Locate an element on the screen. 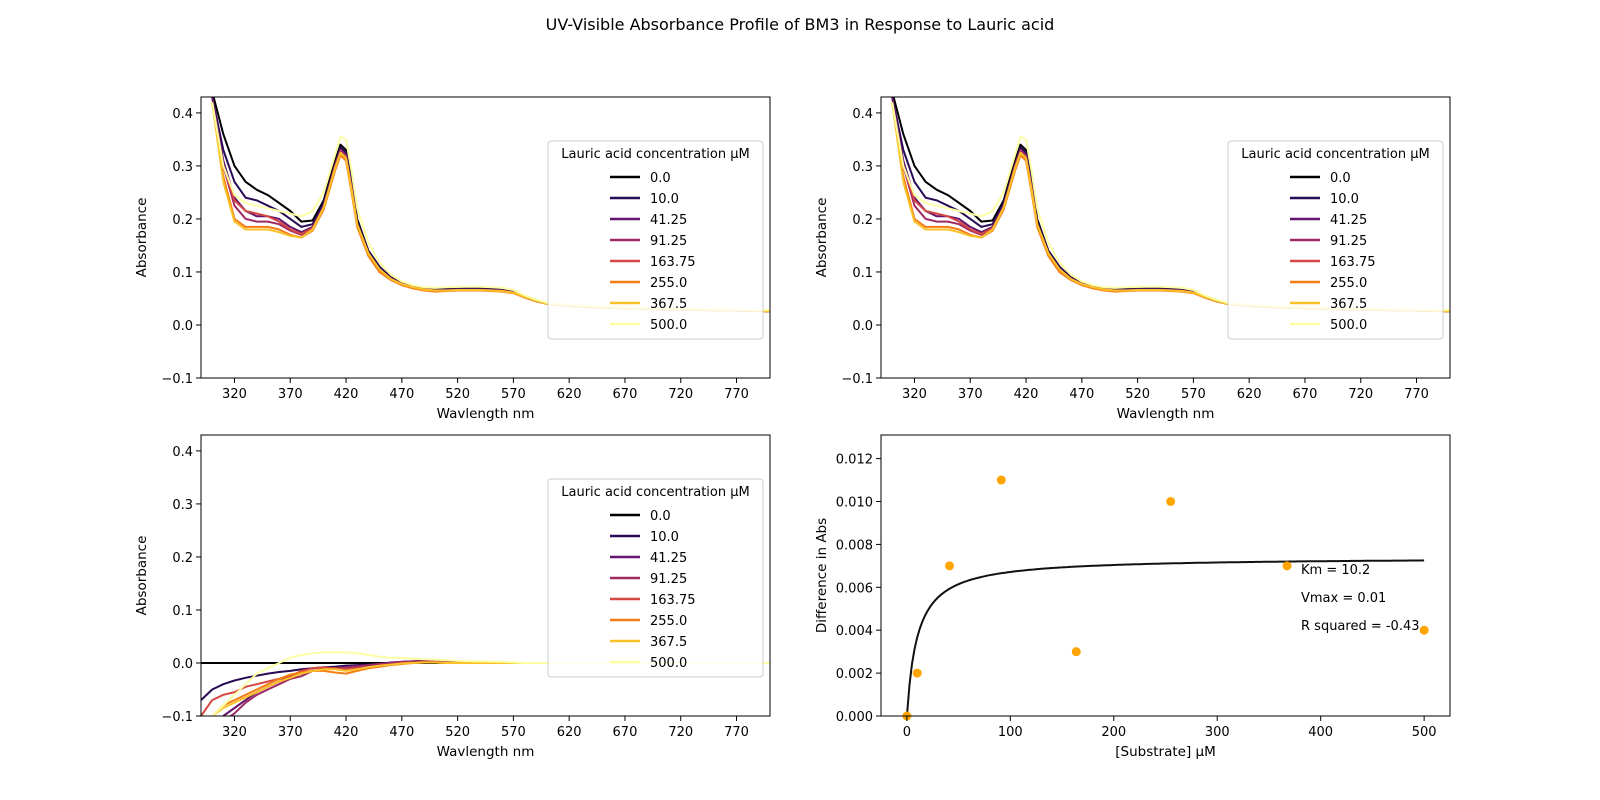 This screenshot has height=800, width=1600. plot-content is located at coordinates (1165, 637).